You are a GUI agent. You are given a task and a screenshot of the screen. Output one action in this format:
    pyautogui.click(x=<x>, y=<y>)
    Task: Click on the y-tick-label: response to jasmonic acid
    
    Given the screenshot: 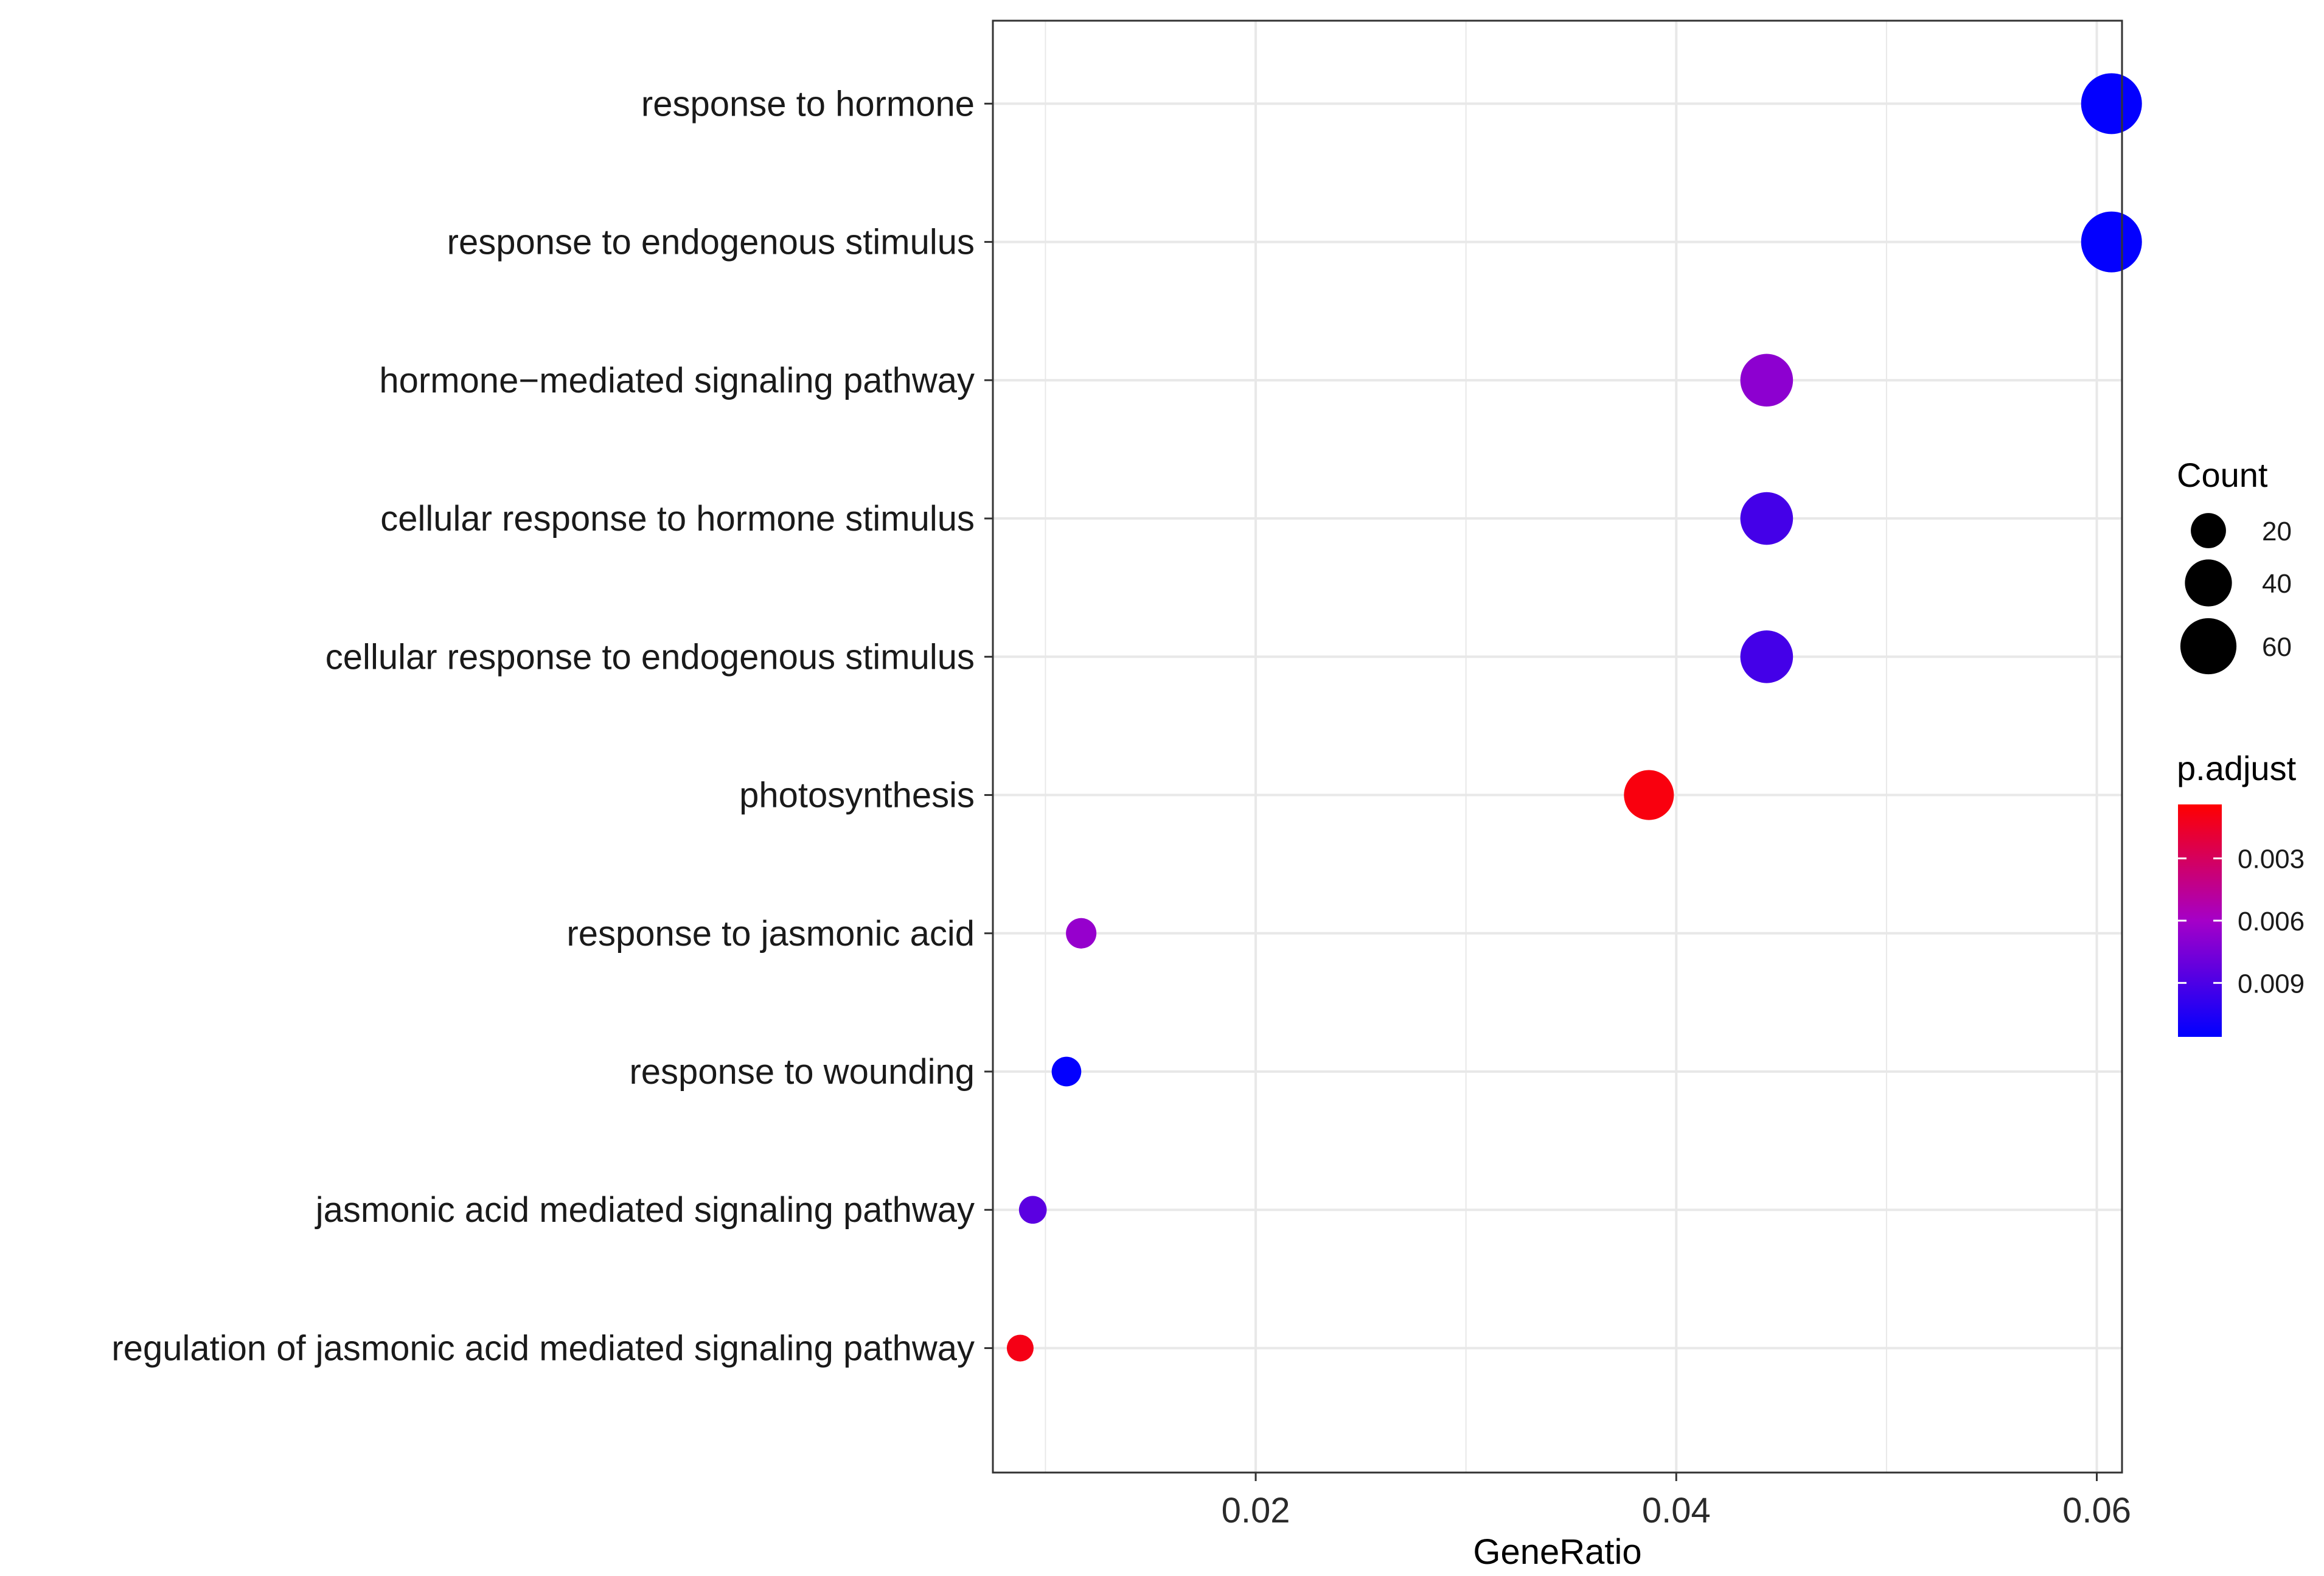 What is the action you would take?
    pyautogui.click(x=771, y=934)
    